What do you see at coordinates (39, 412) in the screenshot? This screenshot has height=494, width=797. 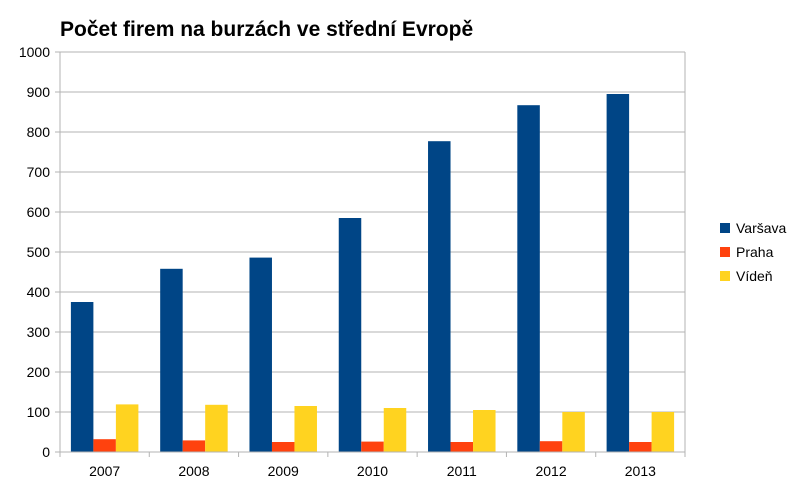 I see `y-tick-label: 100` at bounding box center [39, 412].